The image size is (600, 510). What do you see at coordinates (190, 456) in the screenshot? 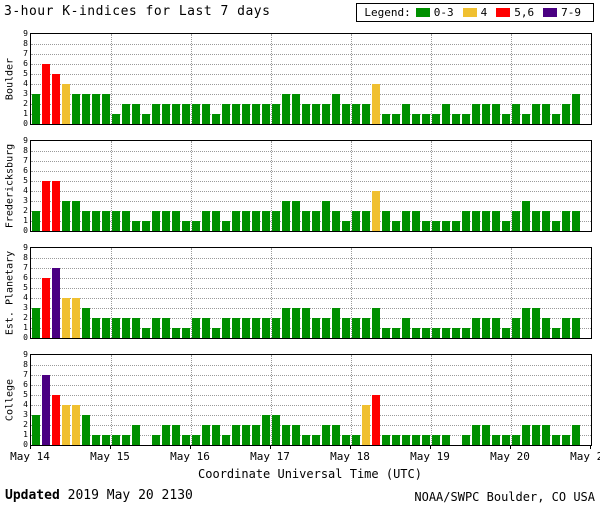
I see `x-tick-label: May 16` at bounding box center [190, 456].